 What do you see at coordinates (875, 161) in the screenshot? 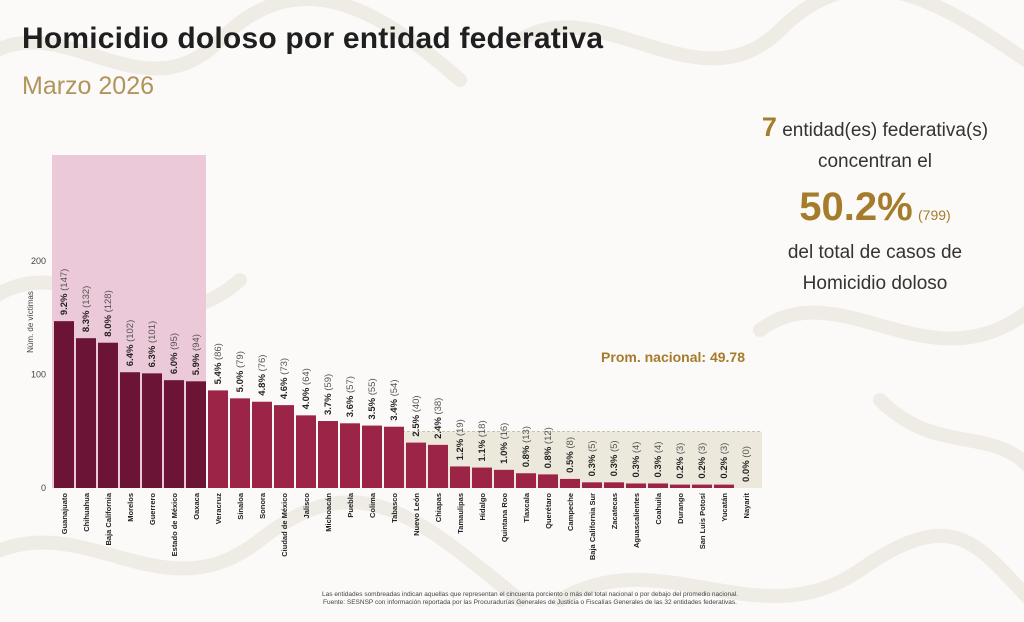
I see `summary-text-2: concentran el` at bounding box center [875, 161].